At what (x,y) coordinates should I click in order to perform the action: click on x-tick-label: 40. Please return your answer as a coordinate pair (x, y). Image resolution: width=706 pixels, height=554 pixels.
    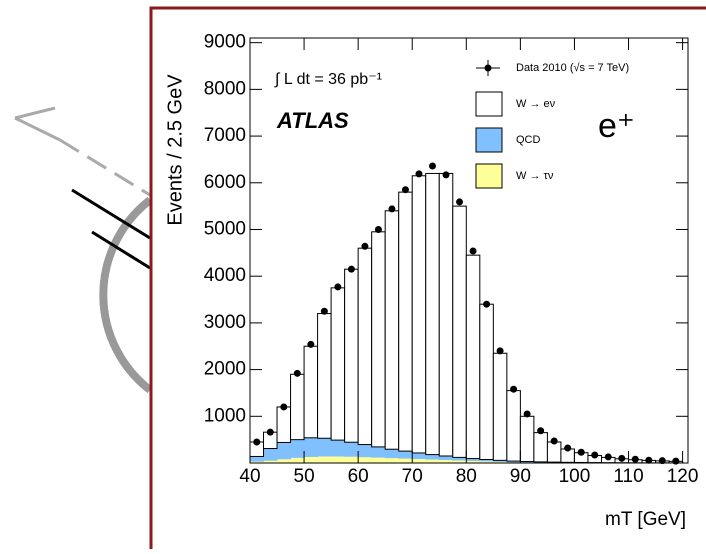
    Looking at the image, I should click on (249, 476).